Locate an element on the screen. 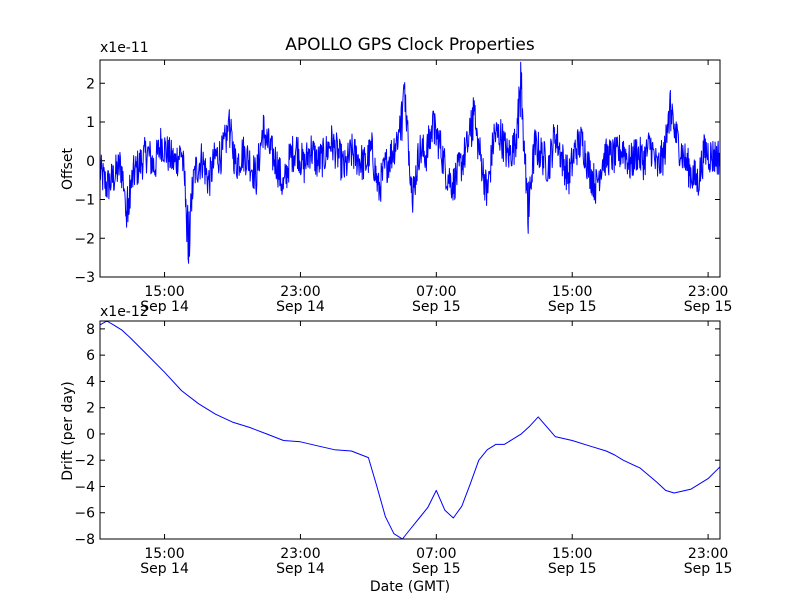  ytick-label: 1 is located at coordinates (90, 123).